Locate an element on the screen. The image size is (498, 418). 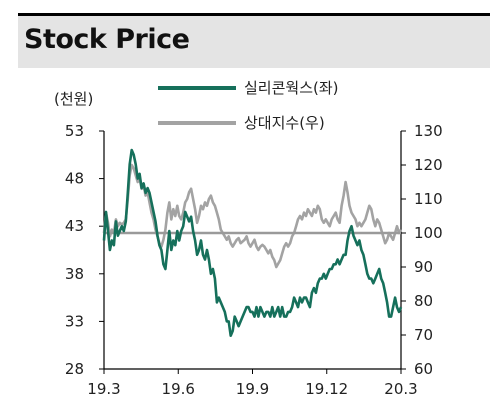
title-top-rule is located at coordinates (254, 14).